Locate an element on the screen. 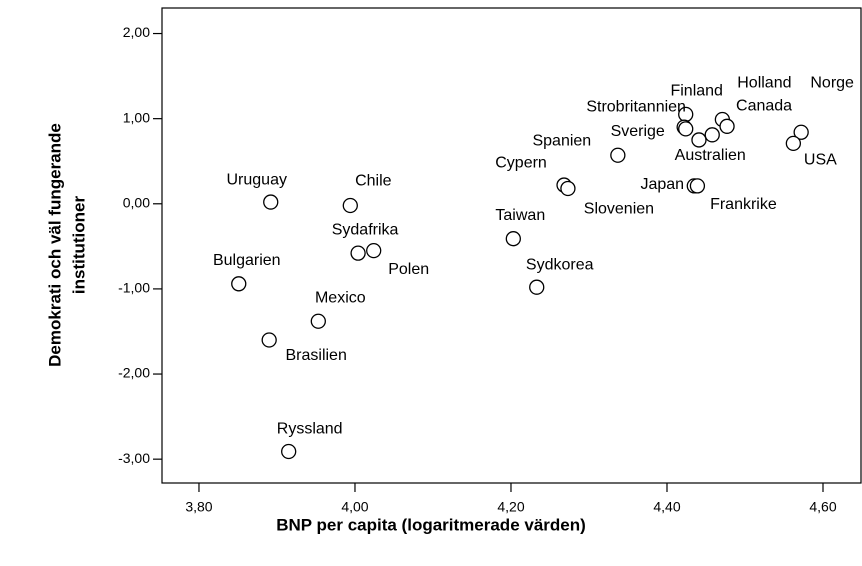  point-label: Chile is located at coordinates (373, 181).